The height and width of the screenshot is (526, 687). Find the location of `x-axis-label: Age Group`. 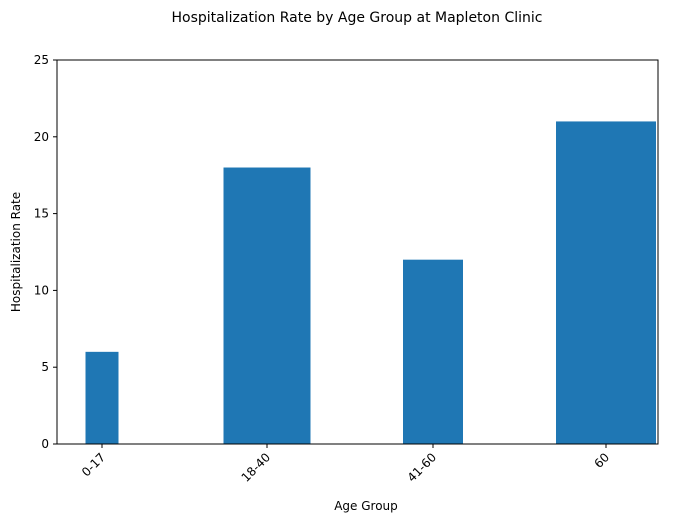

x-axis-label: Age Group is located at coordinates (366, 506).